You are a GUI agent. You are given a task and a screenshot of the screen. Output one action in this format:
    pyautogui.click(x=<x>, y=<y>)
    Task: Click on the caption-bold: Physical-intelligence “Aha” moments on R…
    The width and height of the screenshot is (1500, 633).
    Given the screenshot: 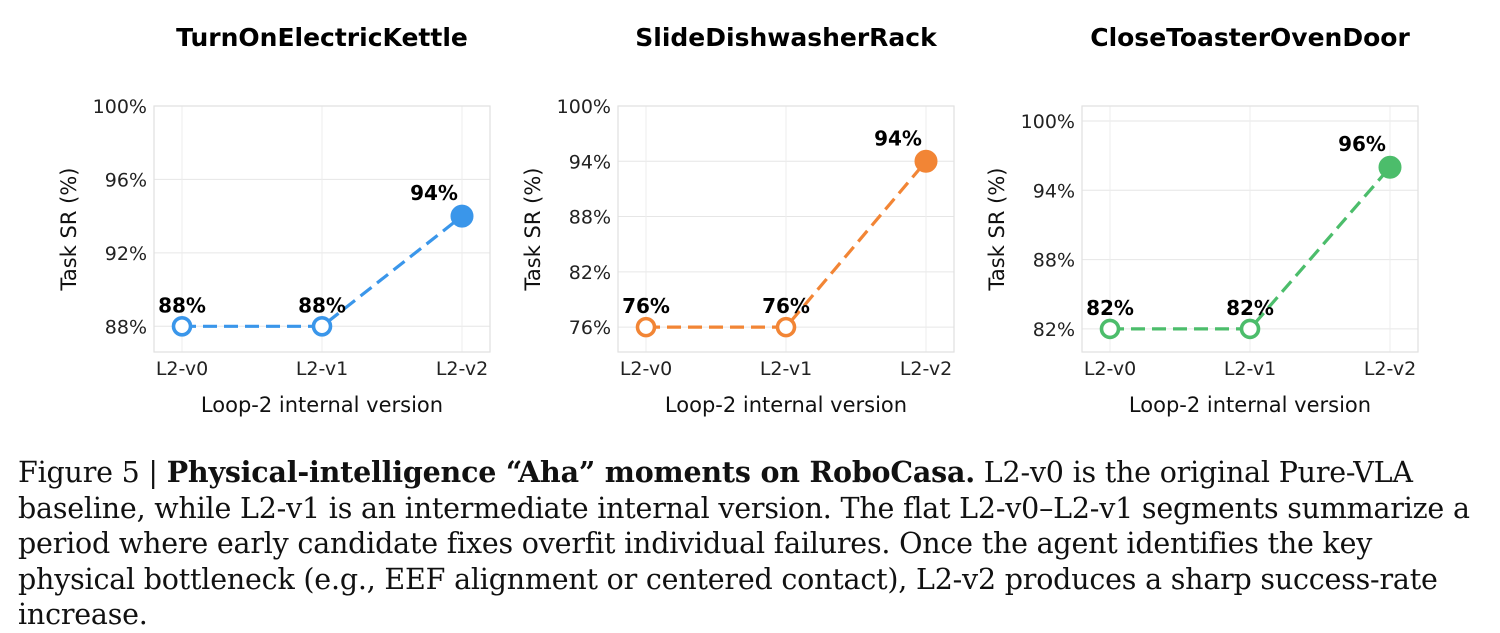 What is the action you would take?
    pyautogui.click(x=570, y=472)
    